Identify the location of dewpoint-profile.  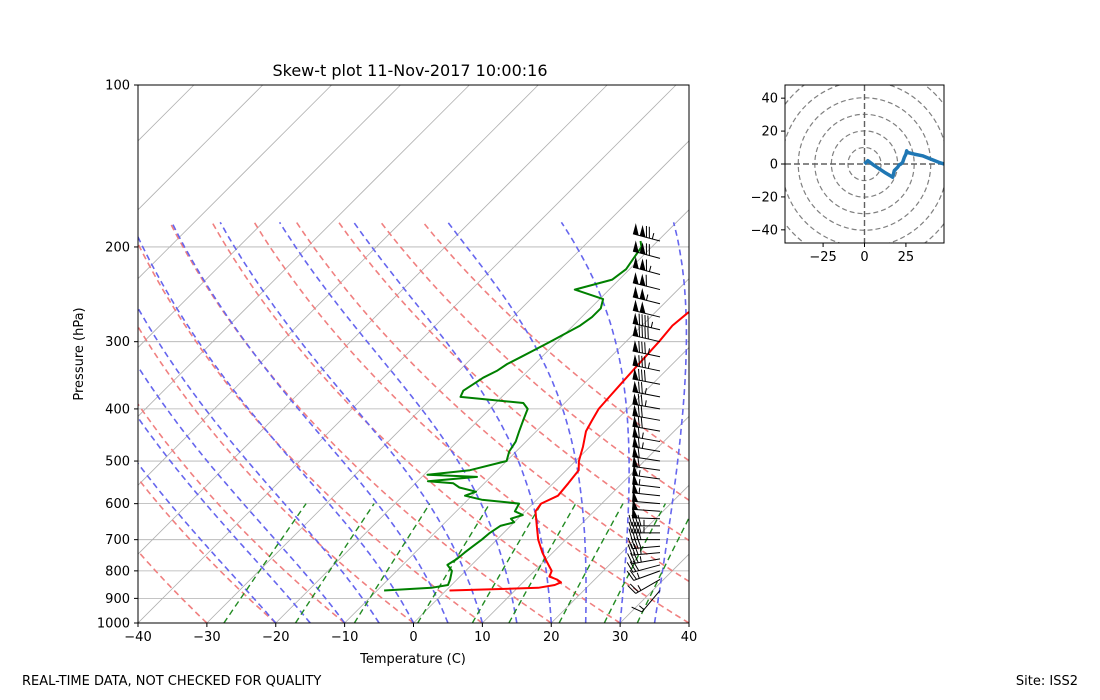
(513, 416).